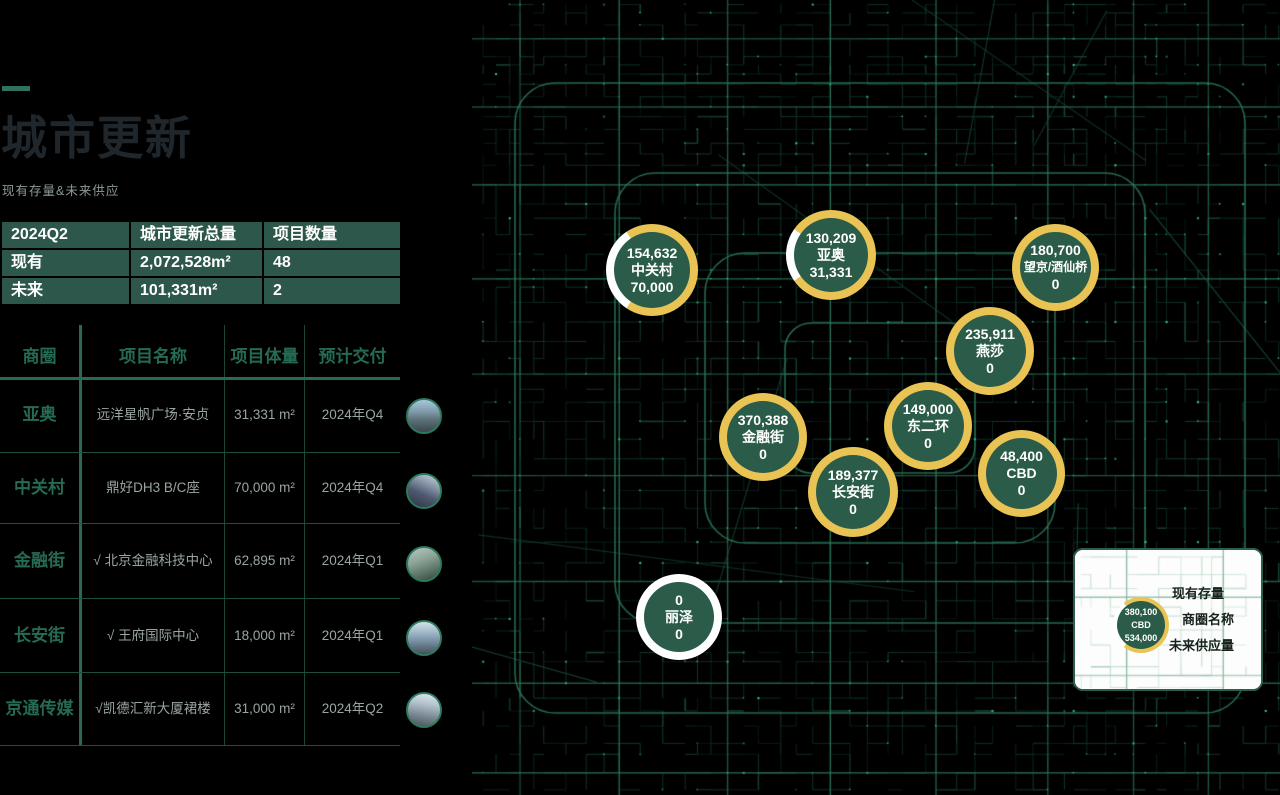  Describe the element at coordinates (196, 291) in the screenshot. I see `summary-row-total: 101,331m²` at that location.